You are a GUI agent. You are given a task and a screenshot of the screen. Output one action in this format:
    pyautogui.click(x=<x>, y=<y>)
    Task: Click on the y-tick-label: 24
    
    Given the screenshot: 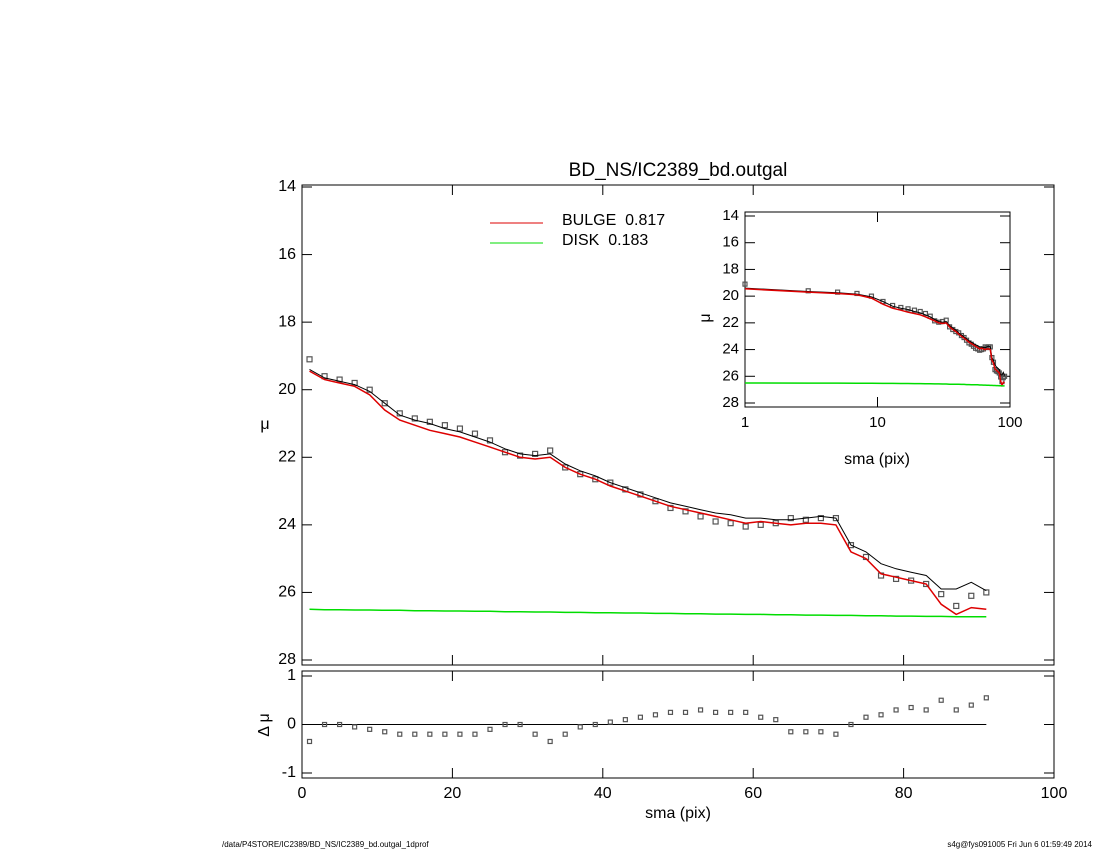 What is the action you would take?
    pyautogui.click(x=730, y=349)
    